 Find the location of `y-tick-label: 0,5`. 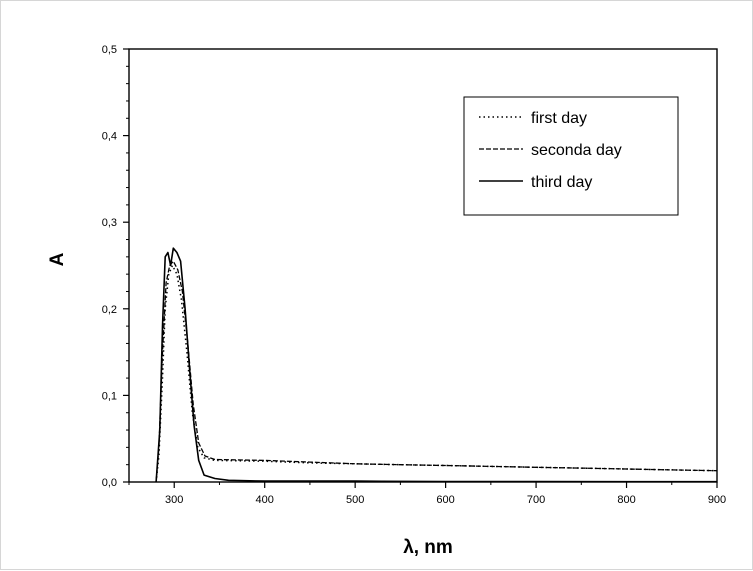

y-tick-label: 0,5 is located at coordinates (109, 50).